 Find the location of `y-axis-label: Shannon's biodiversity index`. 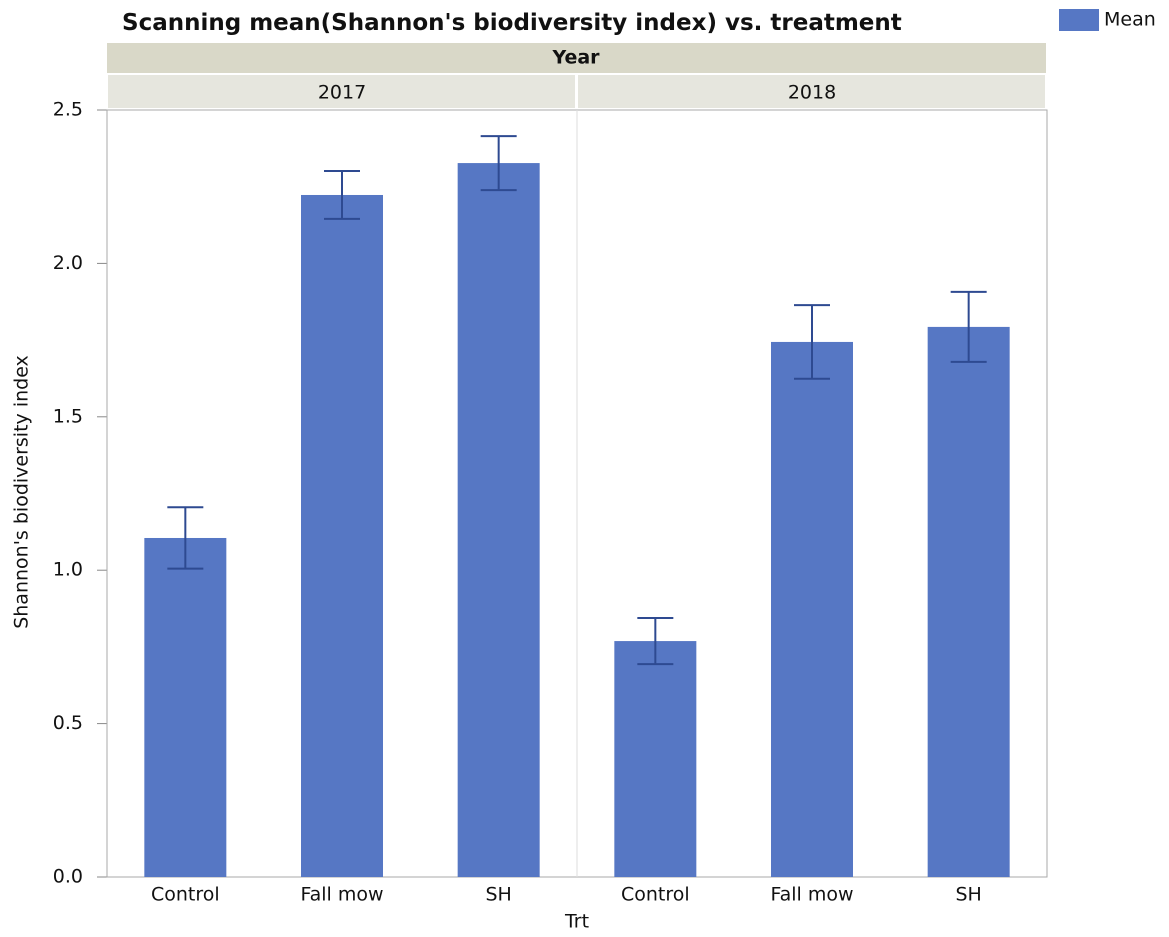

y-axis-label: Shannon's biodiversity index is located at coordinates (22, 492).